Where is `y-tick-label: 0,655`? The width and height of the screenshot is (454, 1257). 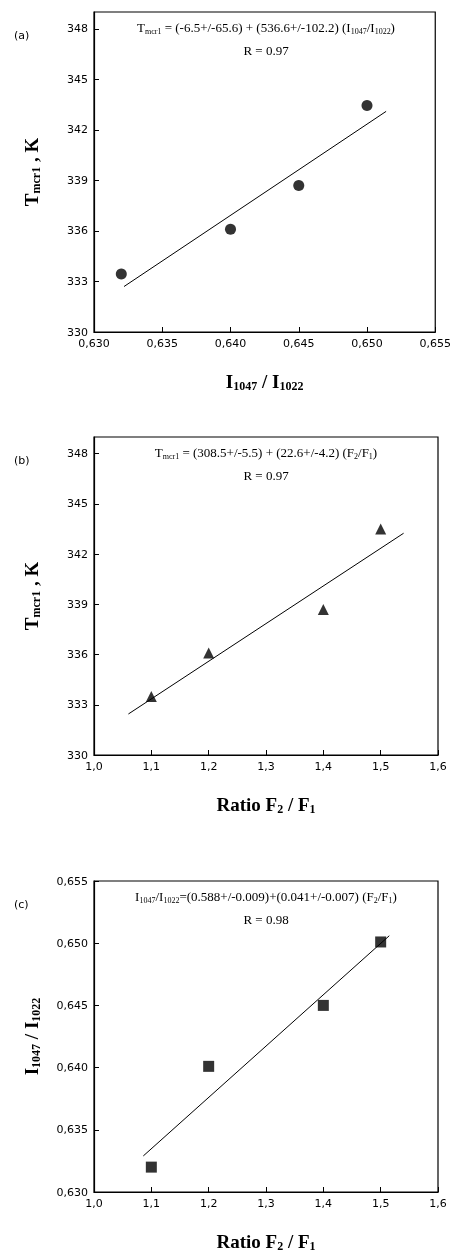 y-tick-label: 0,655 is located at coordinates (72, 881).